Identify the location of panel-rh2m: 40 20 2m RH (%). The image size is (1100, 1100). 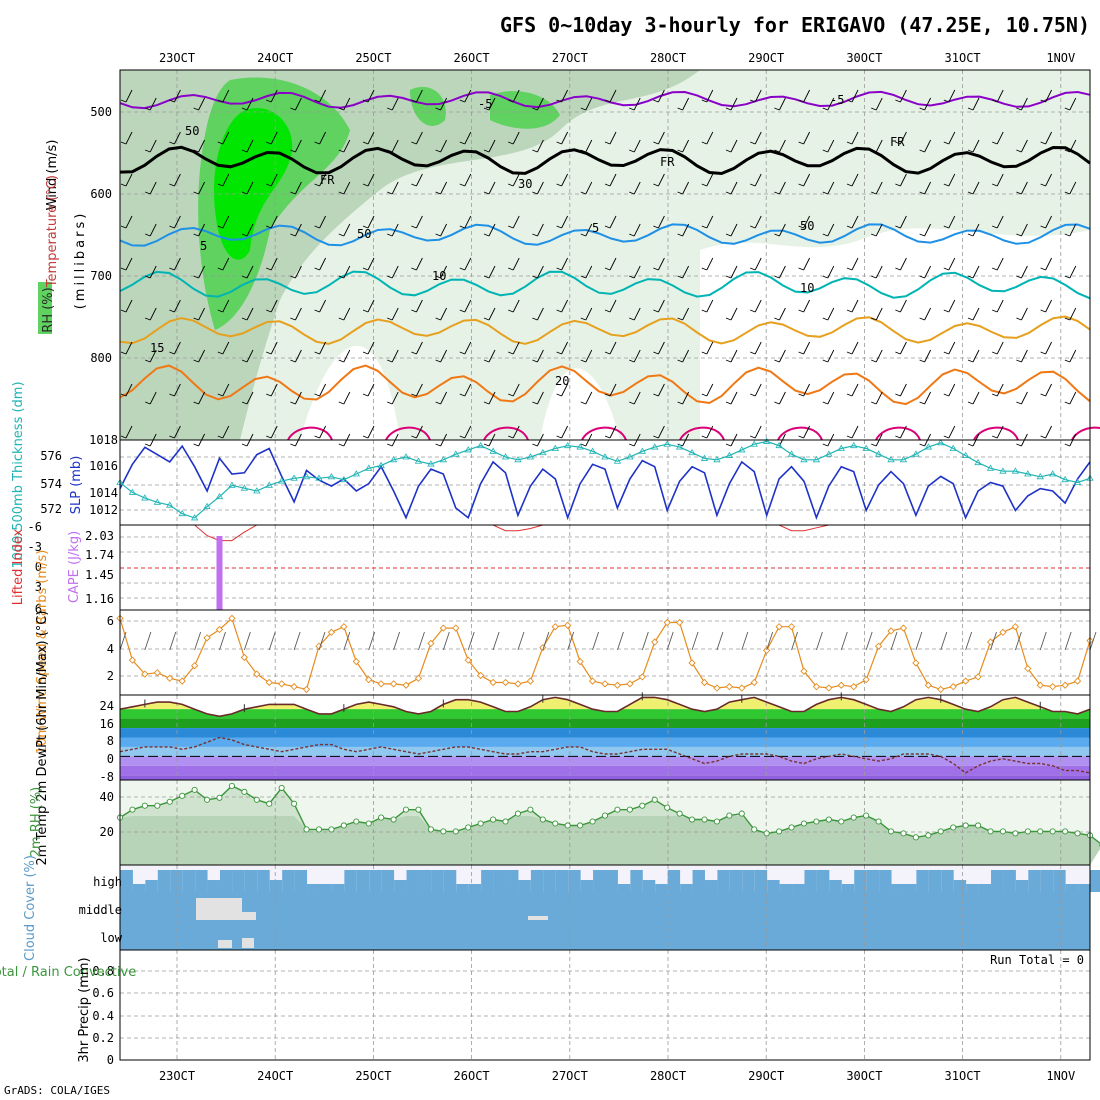
(564, 822).